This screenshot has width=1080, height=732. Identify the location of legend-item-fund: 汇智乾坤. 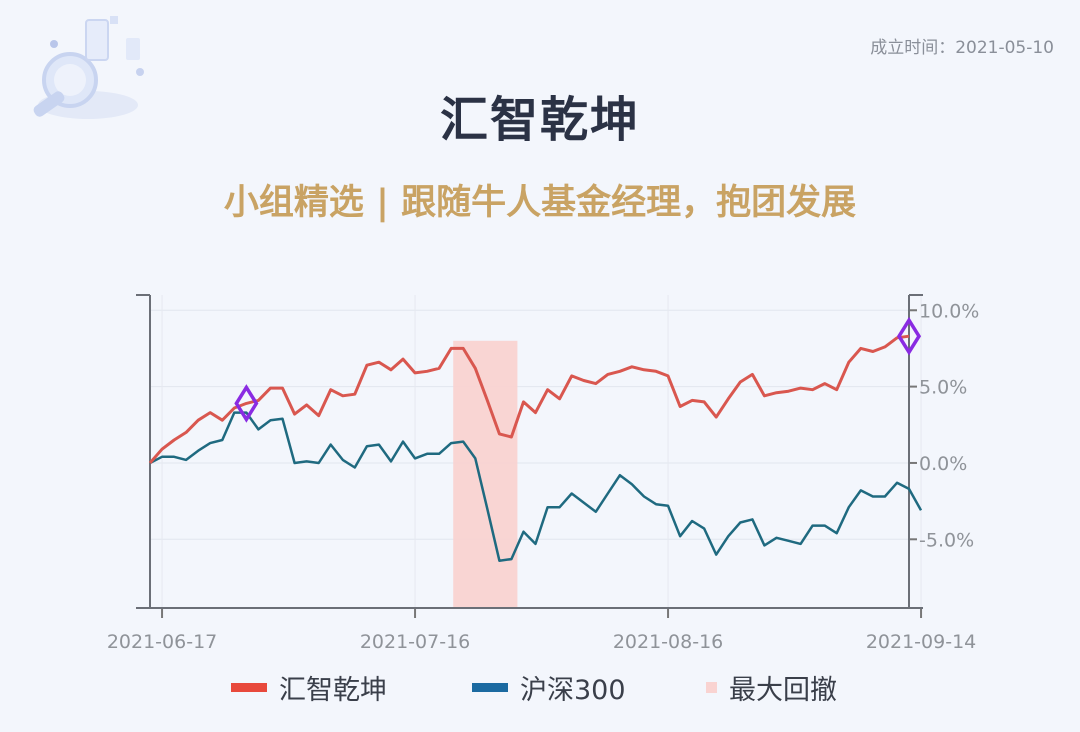
(309, 687).